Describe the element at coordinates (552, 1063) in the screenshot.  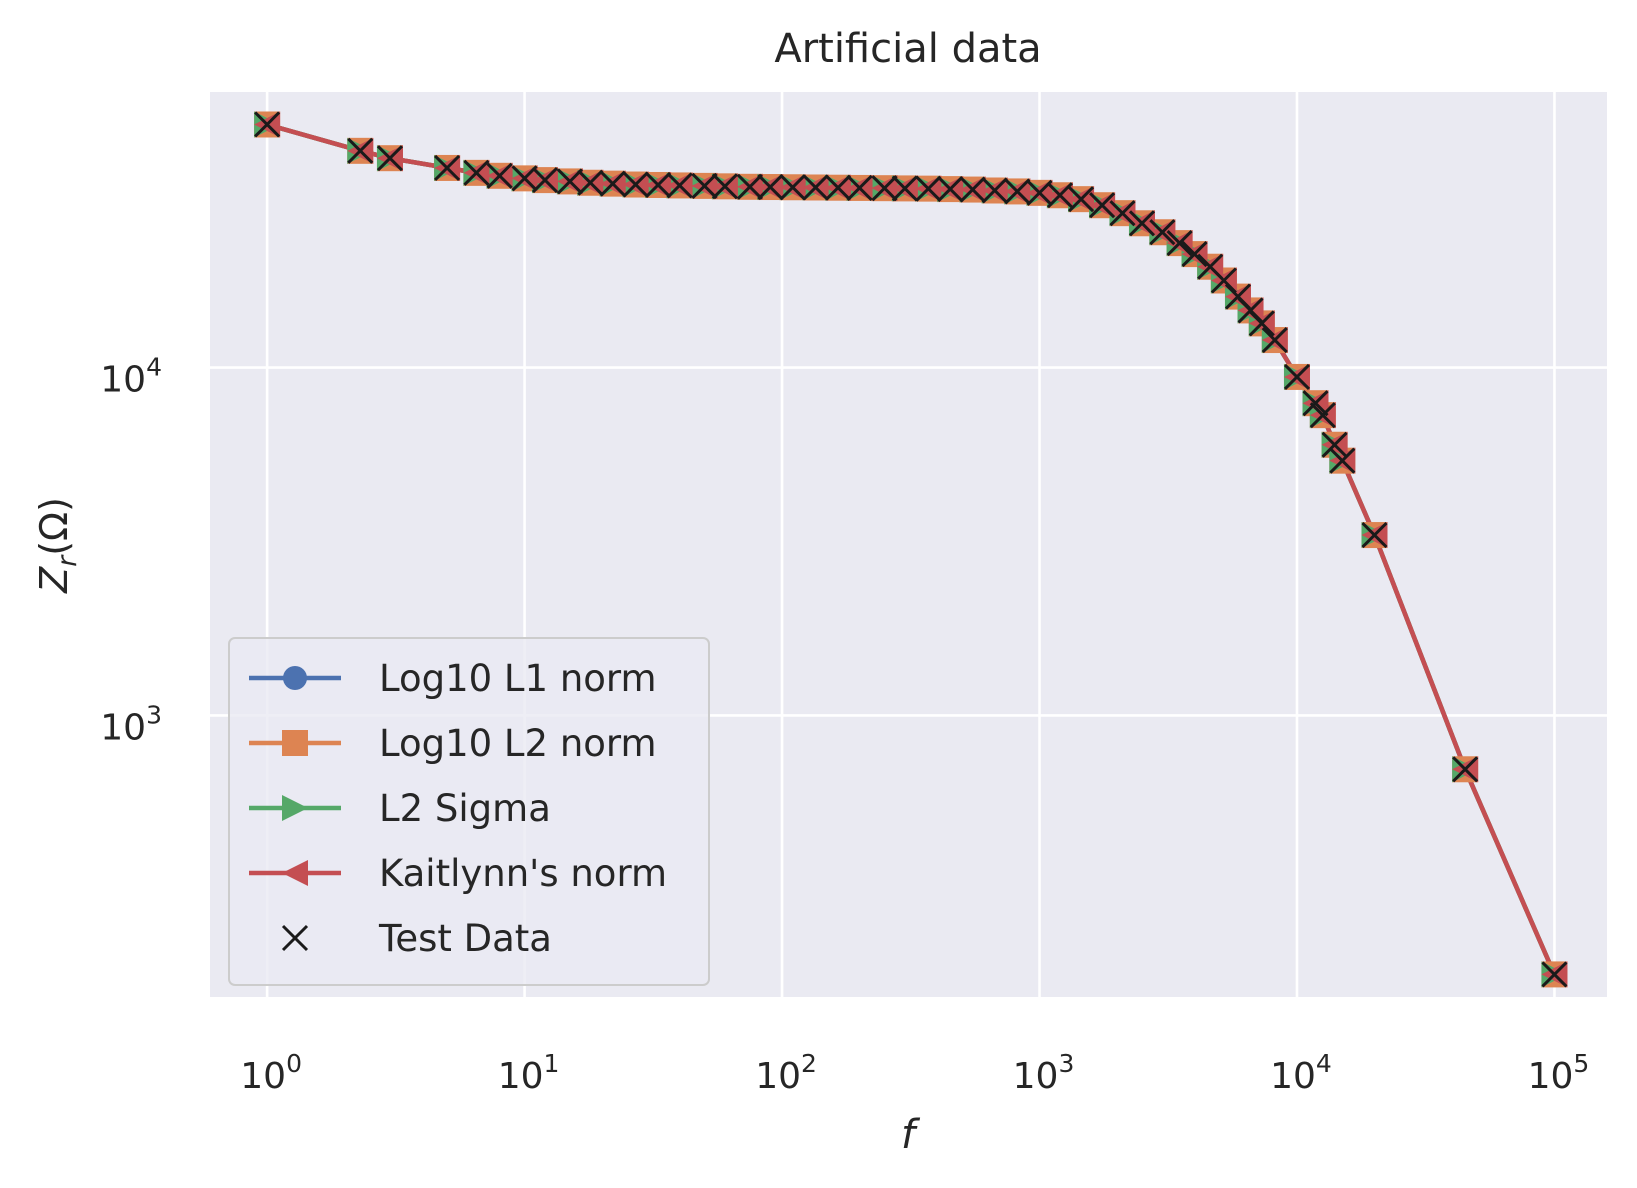
I see `x-tick-label-1-exp: 1` at that location.